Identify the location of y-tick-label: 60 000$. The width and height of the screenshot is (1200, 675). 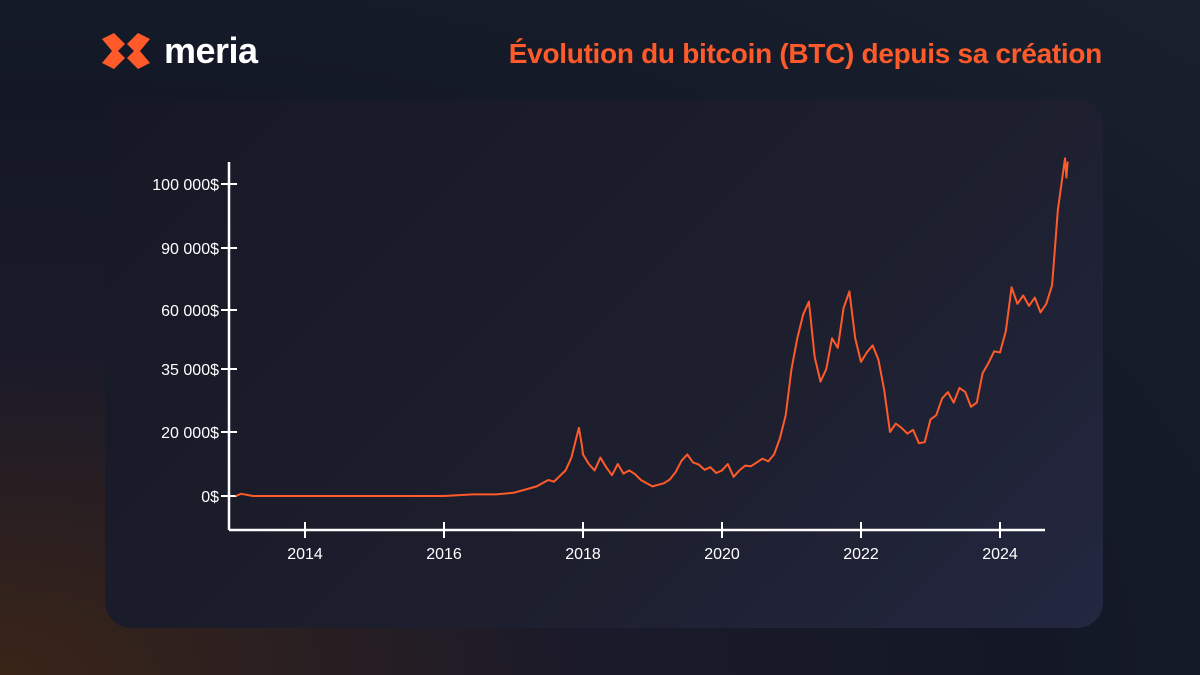
(190, 311).